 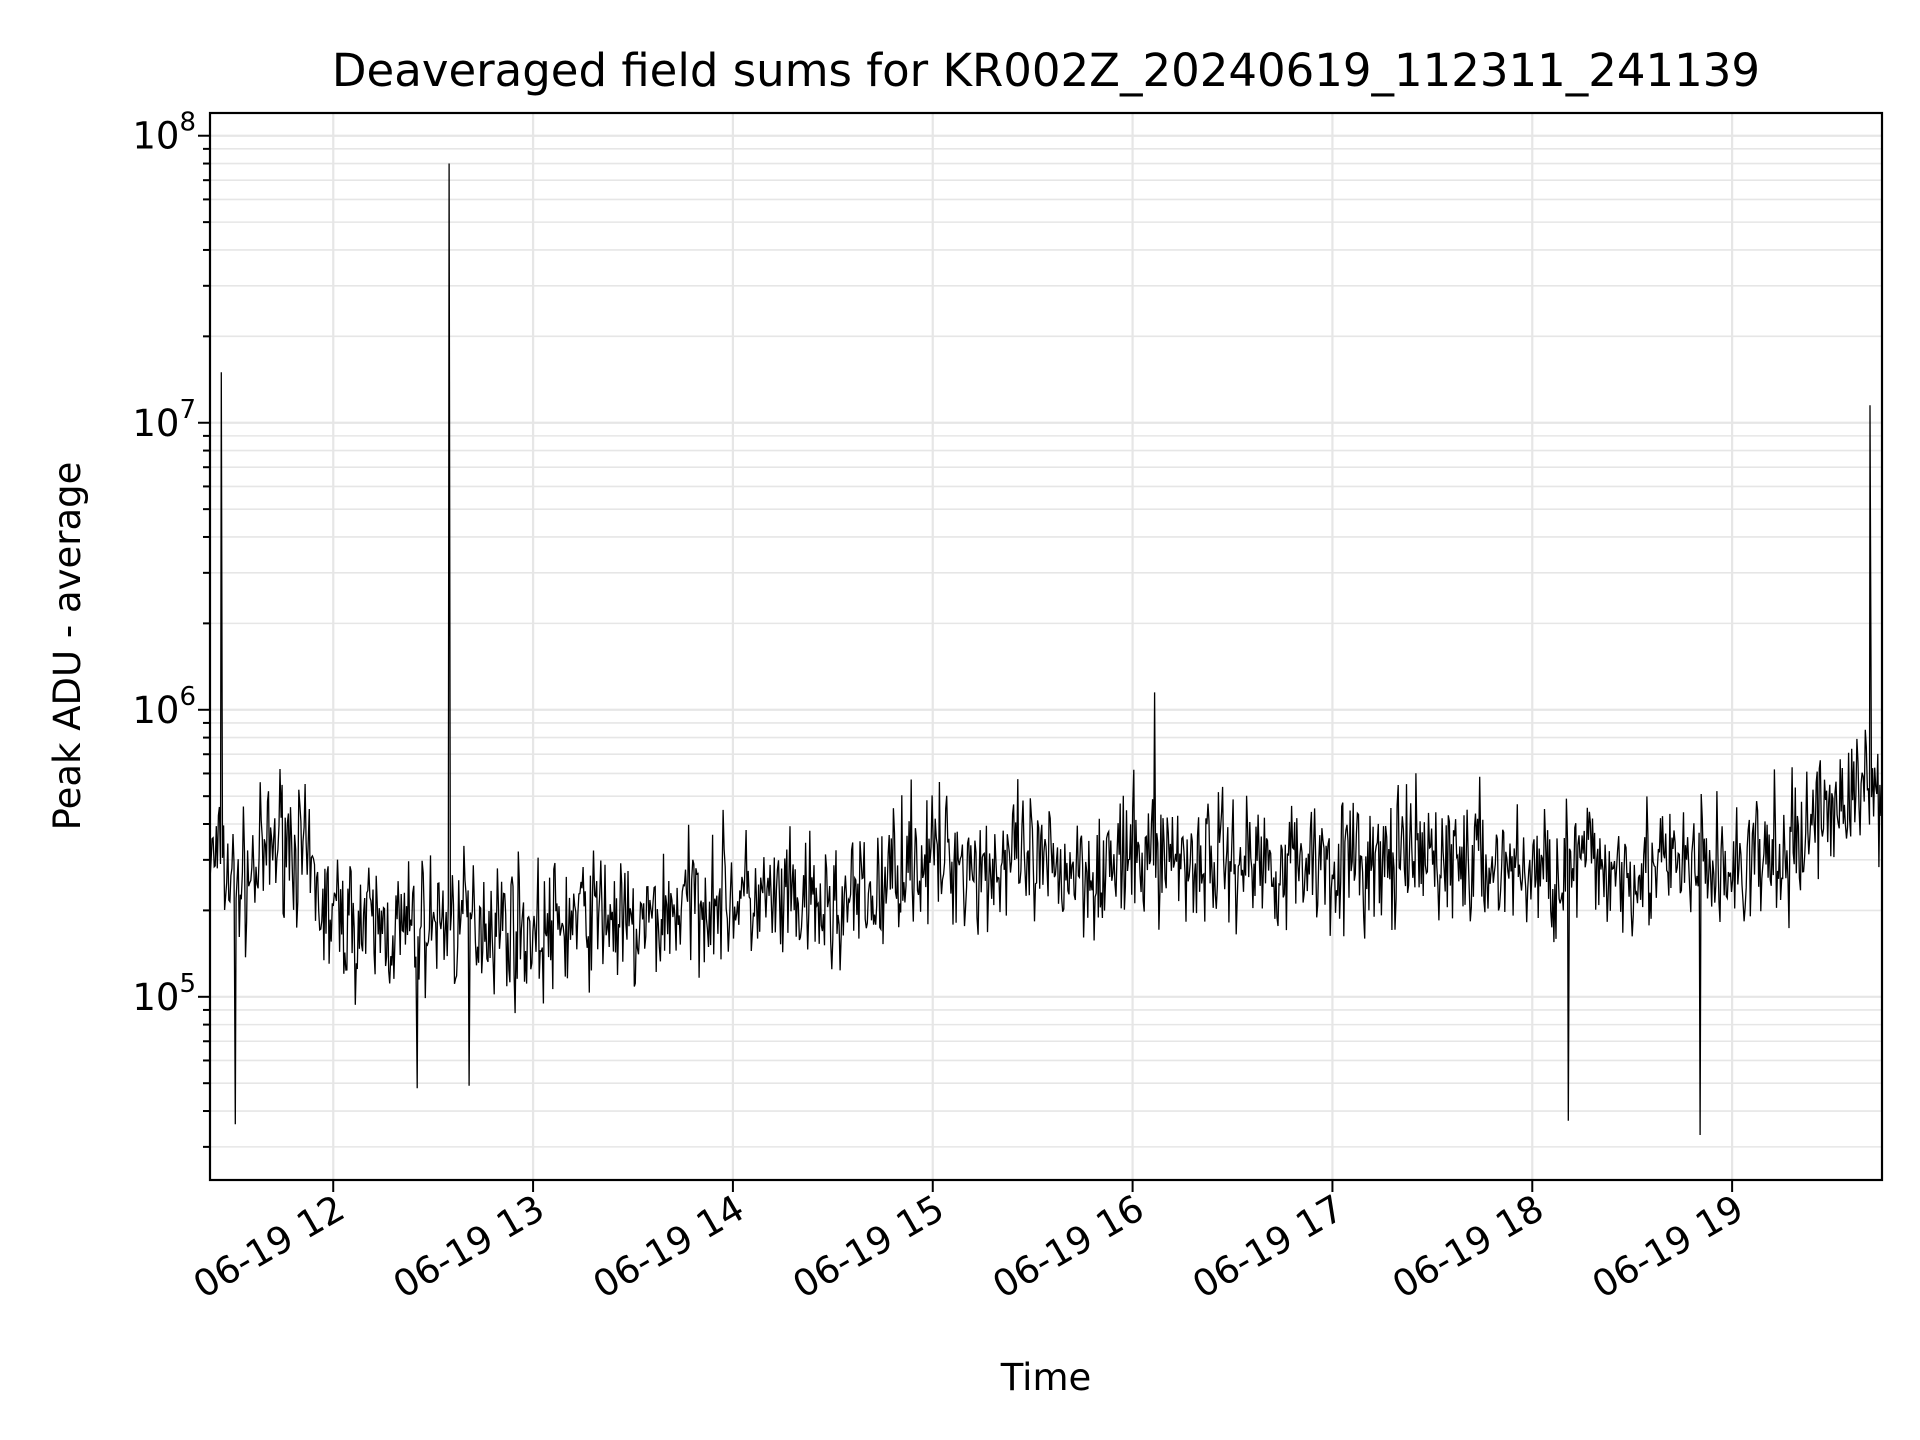 I want to click on x-tick-label: 06-19 15, so click(x=869, y=1247).